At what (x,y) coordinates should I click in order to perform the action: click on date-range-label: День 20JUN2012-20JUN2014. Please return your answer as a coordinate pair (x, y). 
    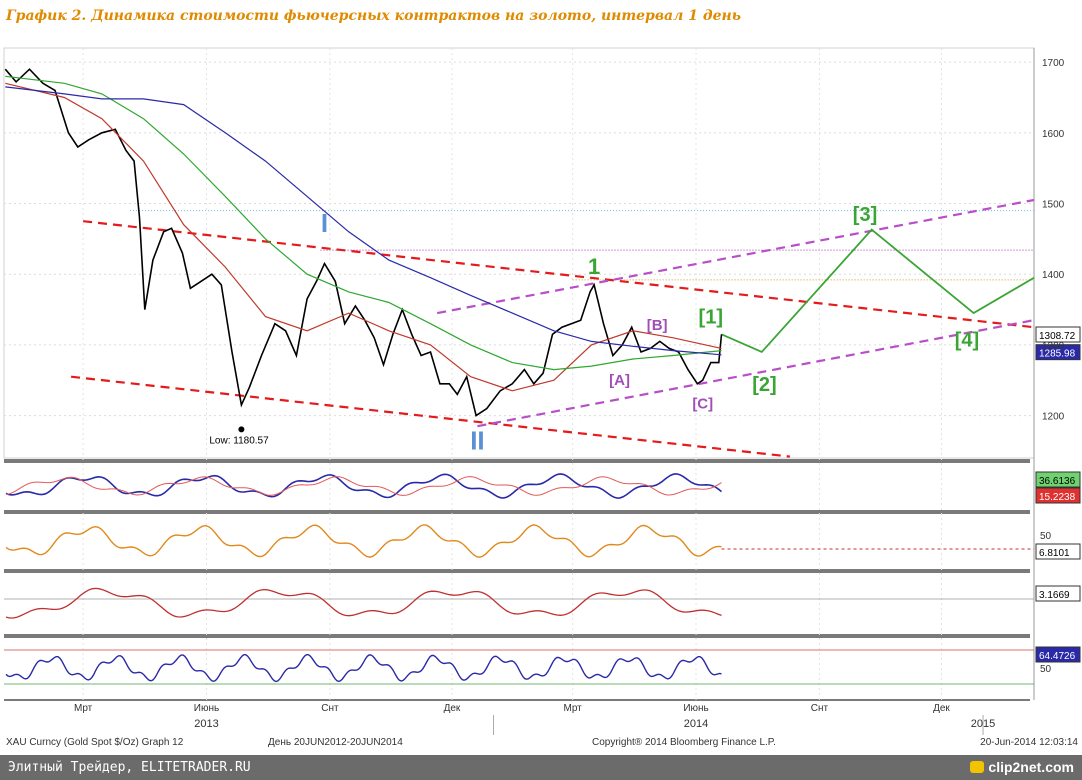
    Looking at the image, I should click on (335, 742).